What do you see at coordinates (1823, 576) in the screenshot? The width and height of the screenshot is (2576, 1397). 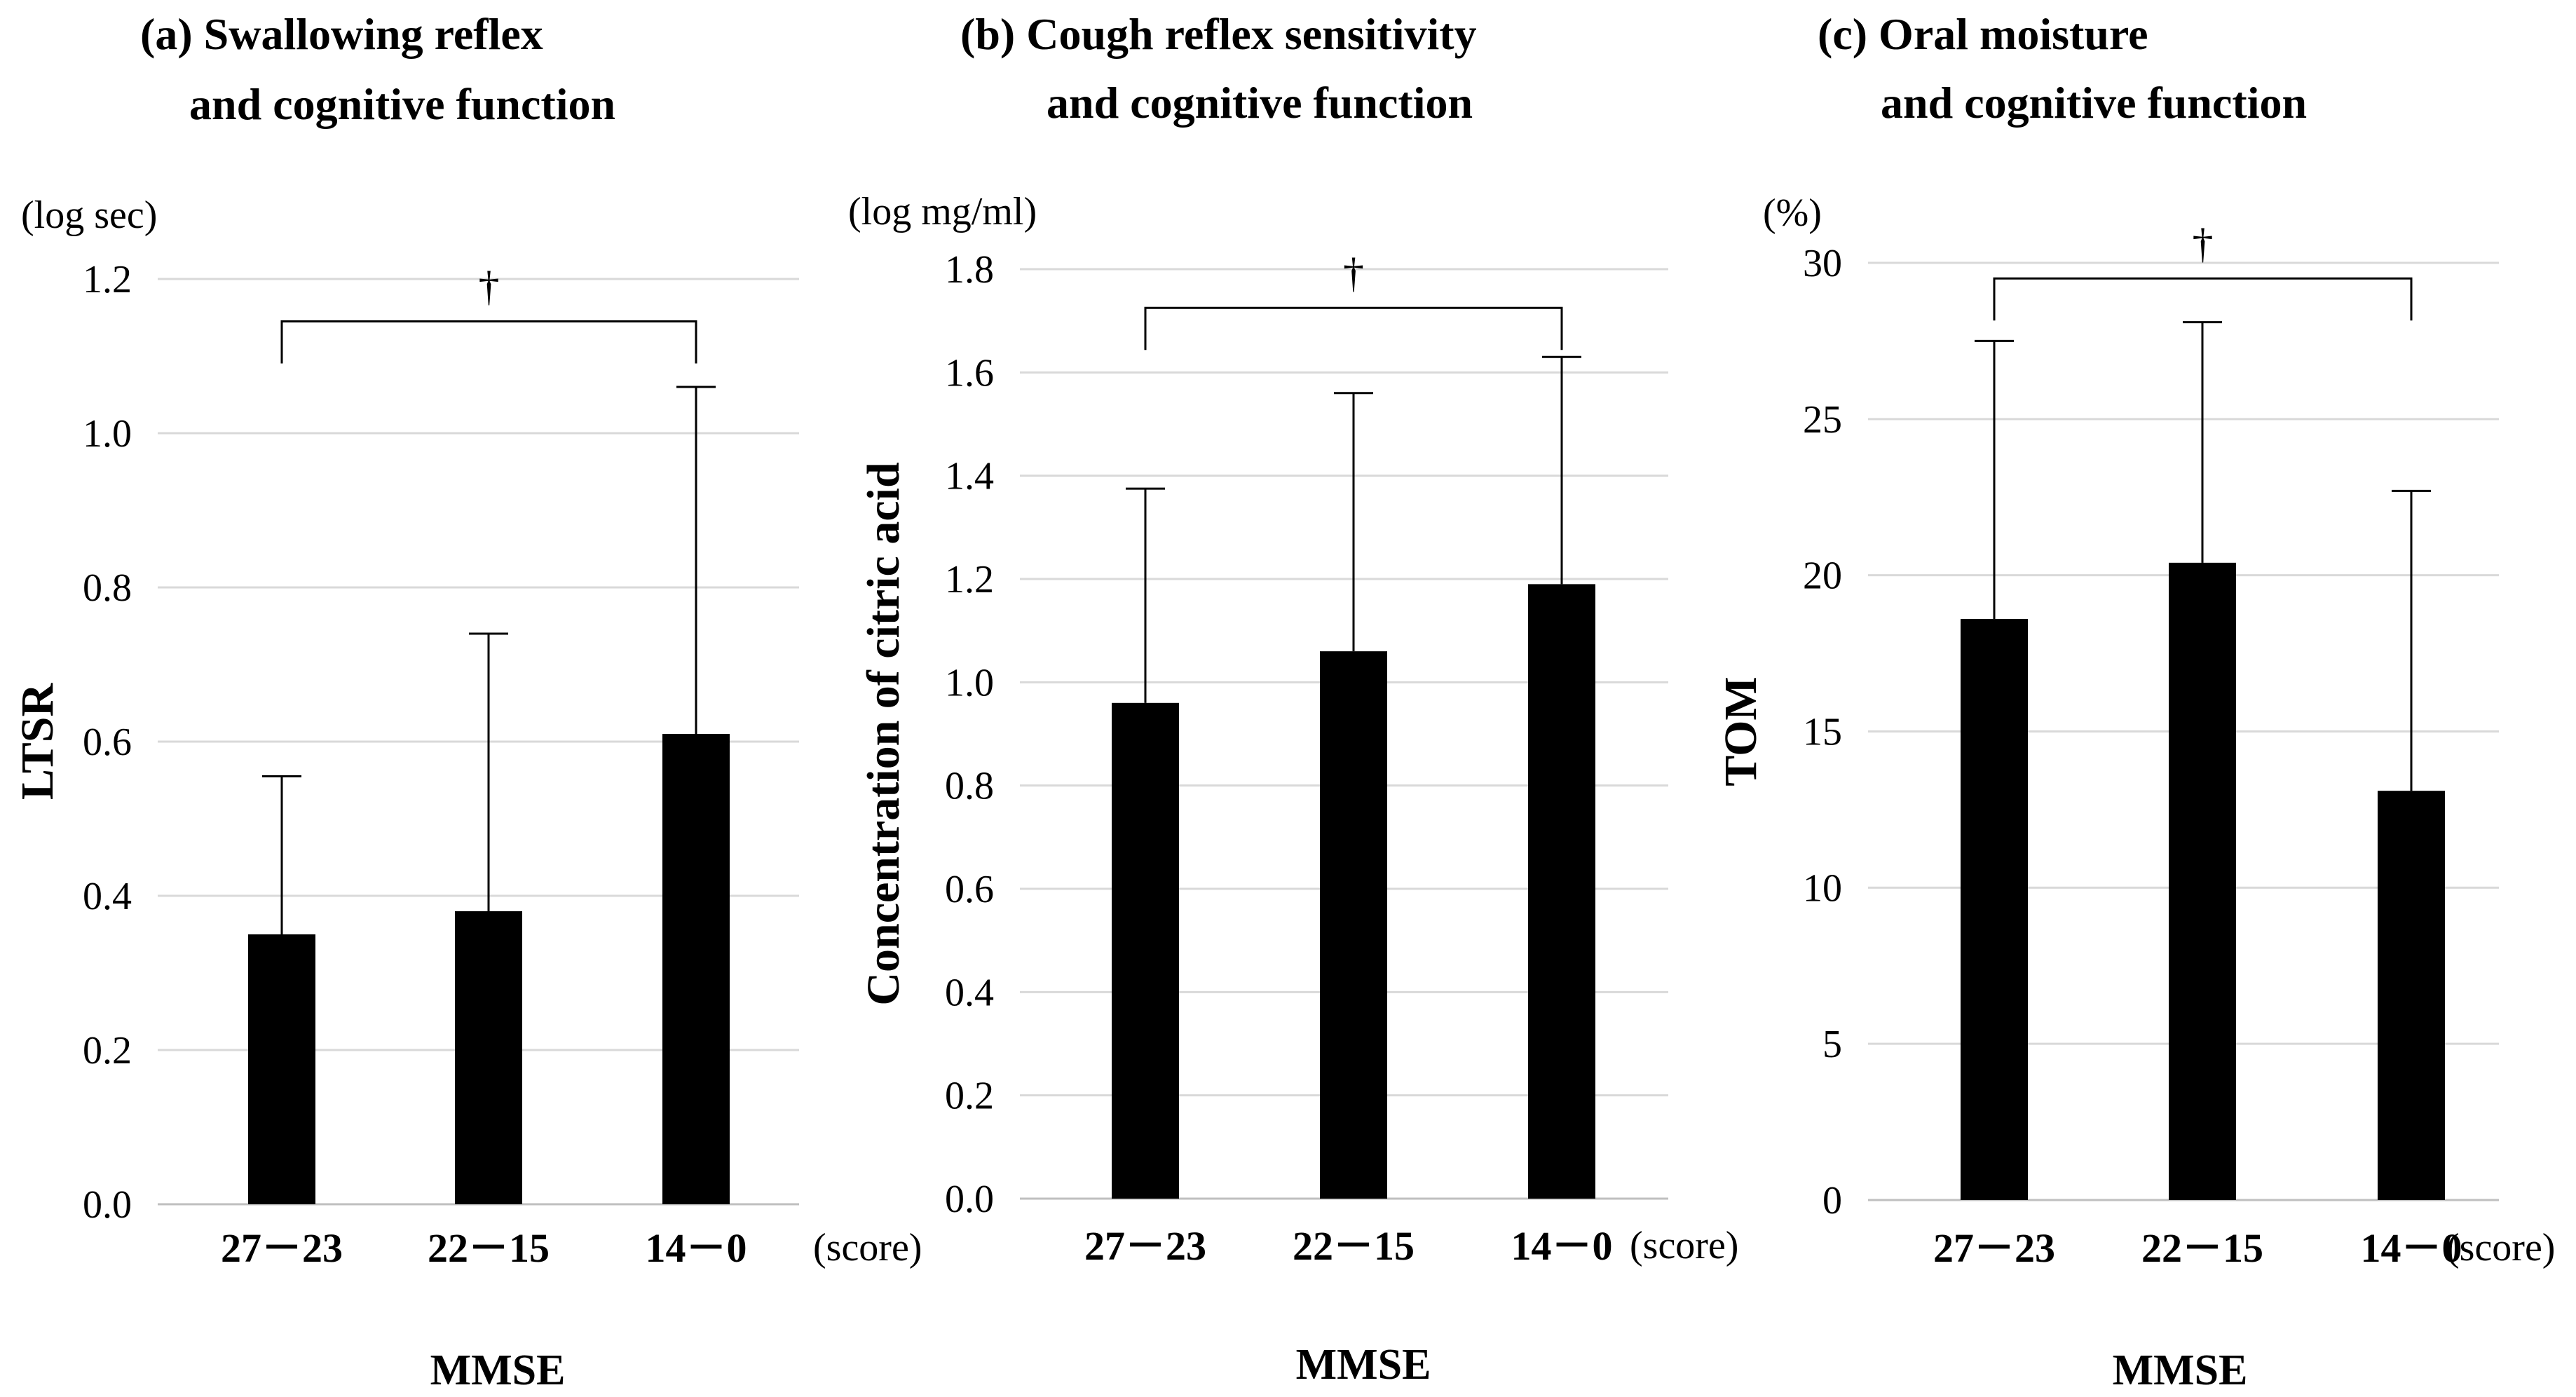 I see `y-tick-label: 20` at bounding box center [1823, 576].